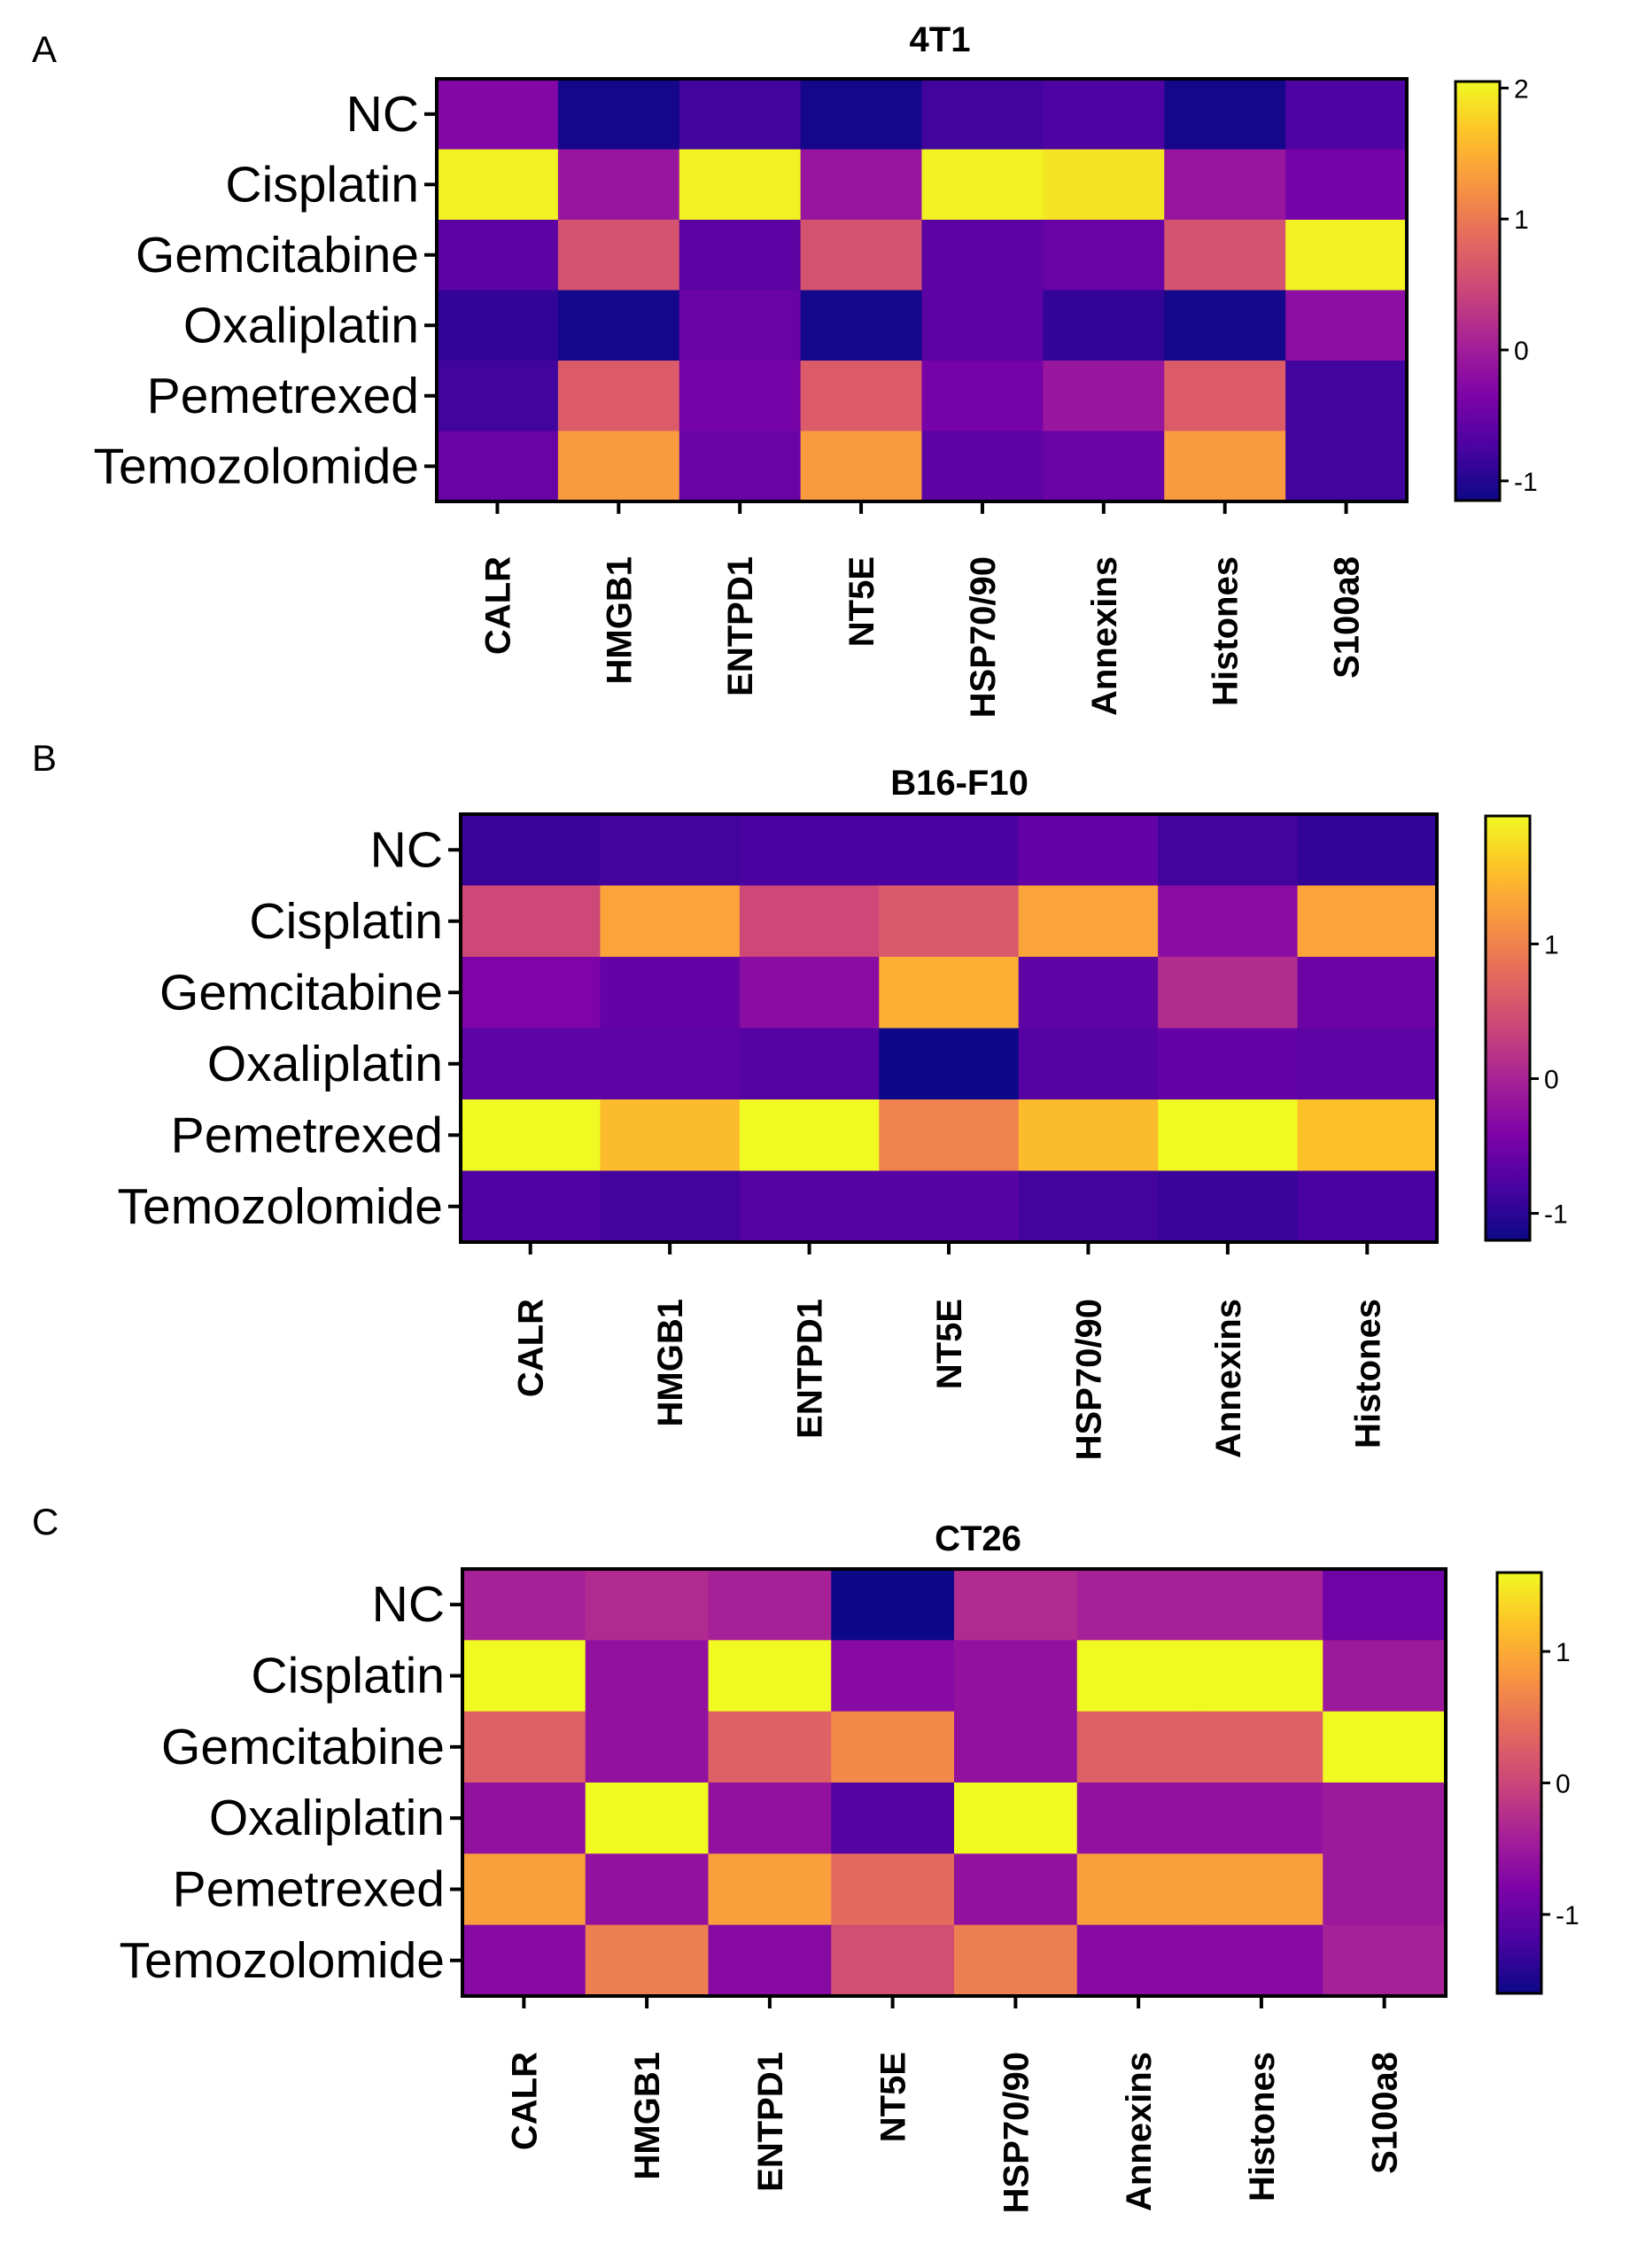  What do you see at coordinates (959, 783) in the screenshot?
I see `chart-title-b16-f10: B16-F10` at bounding box center [959, 783].